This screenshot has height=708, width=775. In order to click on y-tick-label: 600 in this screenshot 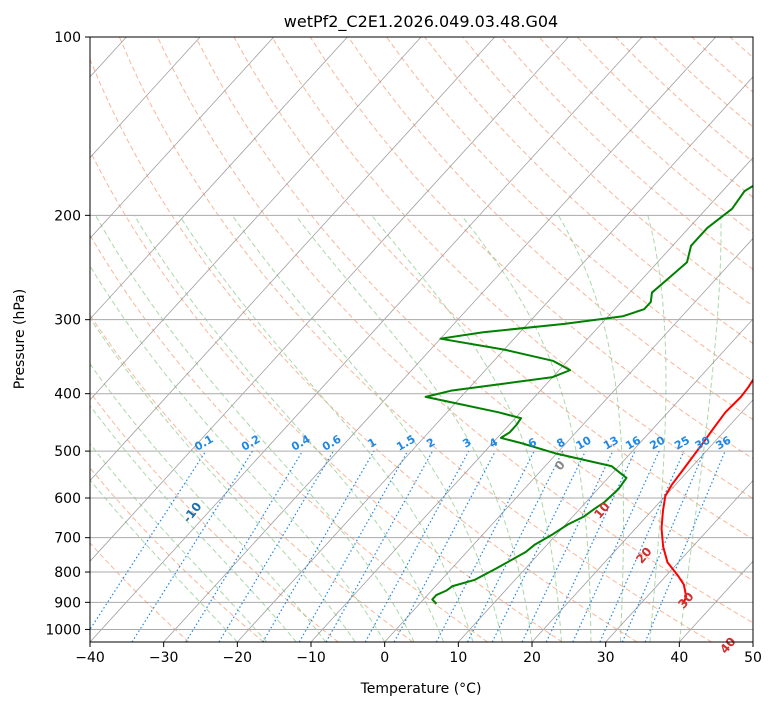, I will do `click(67, 499)`.